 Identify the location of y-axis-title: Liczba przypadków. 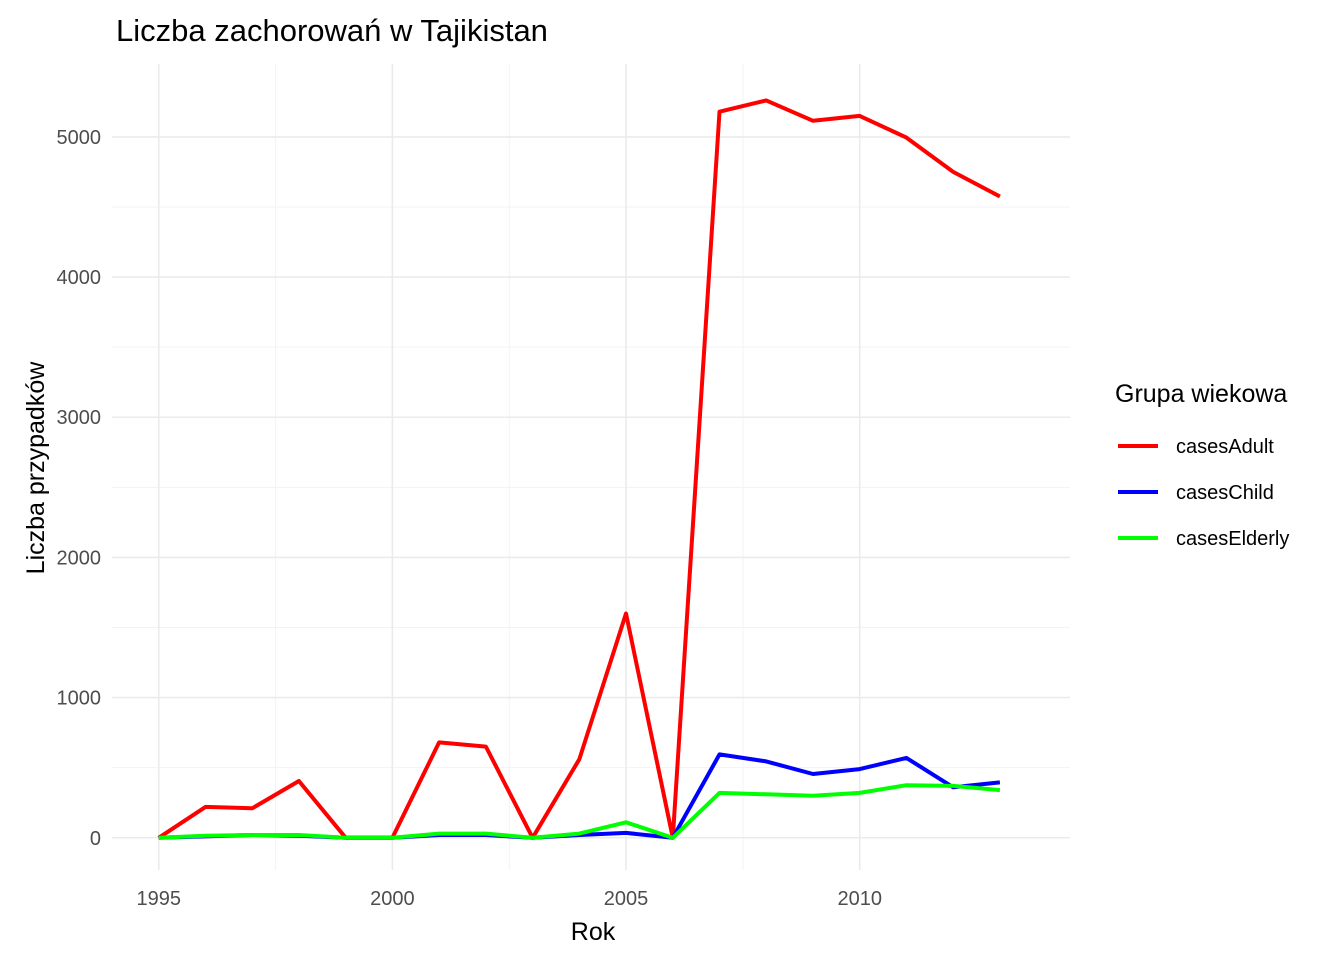
(36, 468).